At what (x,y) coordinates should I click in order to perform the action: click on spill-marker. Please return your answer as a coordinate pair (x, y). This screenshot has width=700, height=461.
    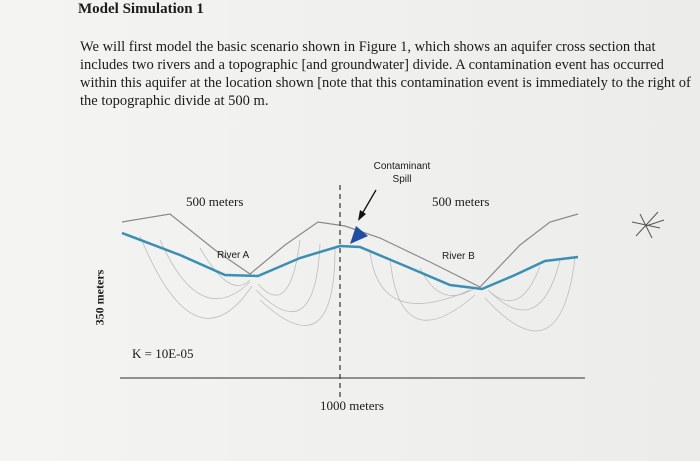
    Looking at the image, I should click on (359, 235).